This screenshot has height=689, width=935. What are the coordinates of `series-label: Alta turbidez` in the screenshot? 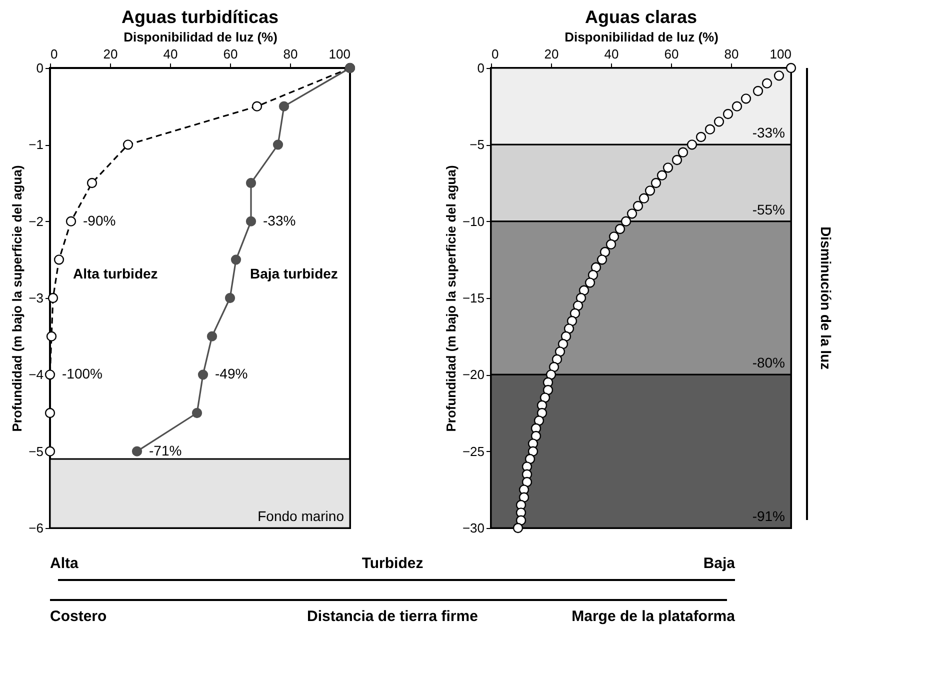 It's located at (115, 274).